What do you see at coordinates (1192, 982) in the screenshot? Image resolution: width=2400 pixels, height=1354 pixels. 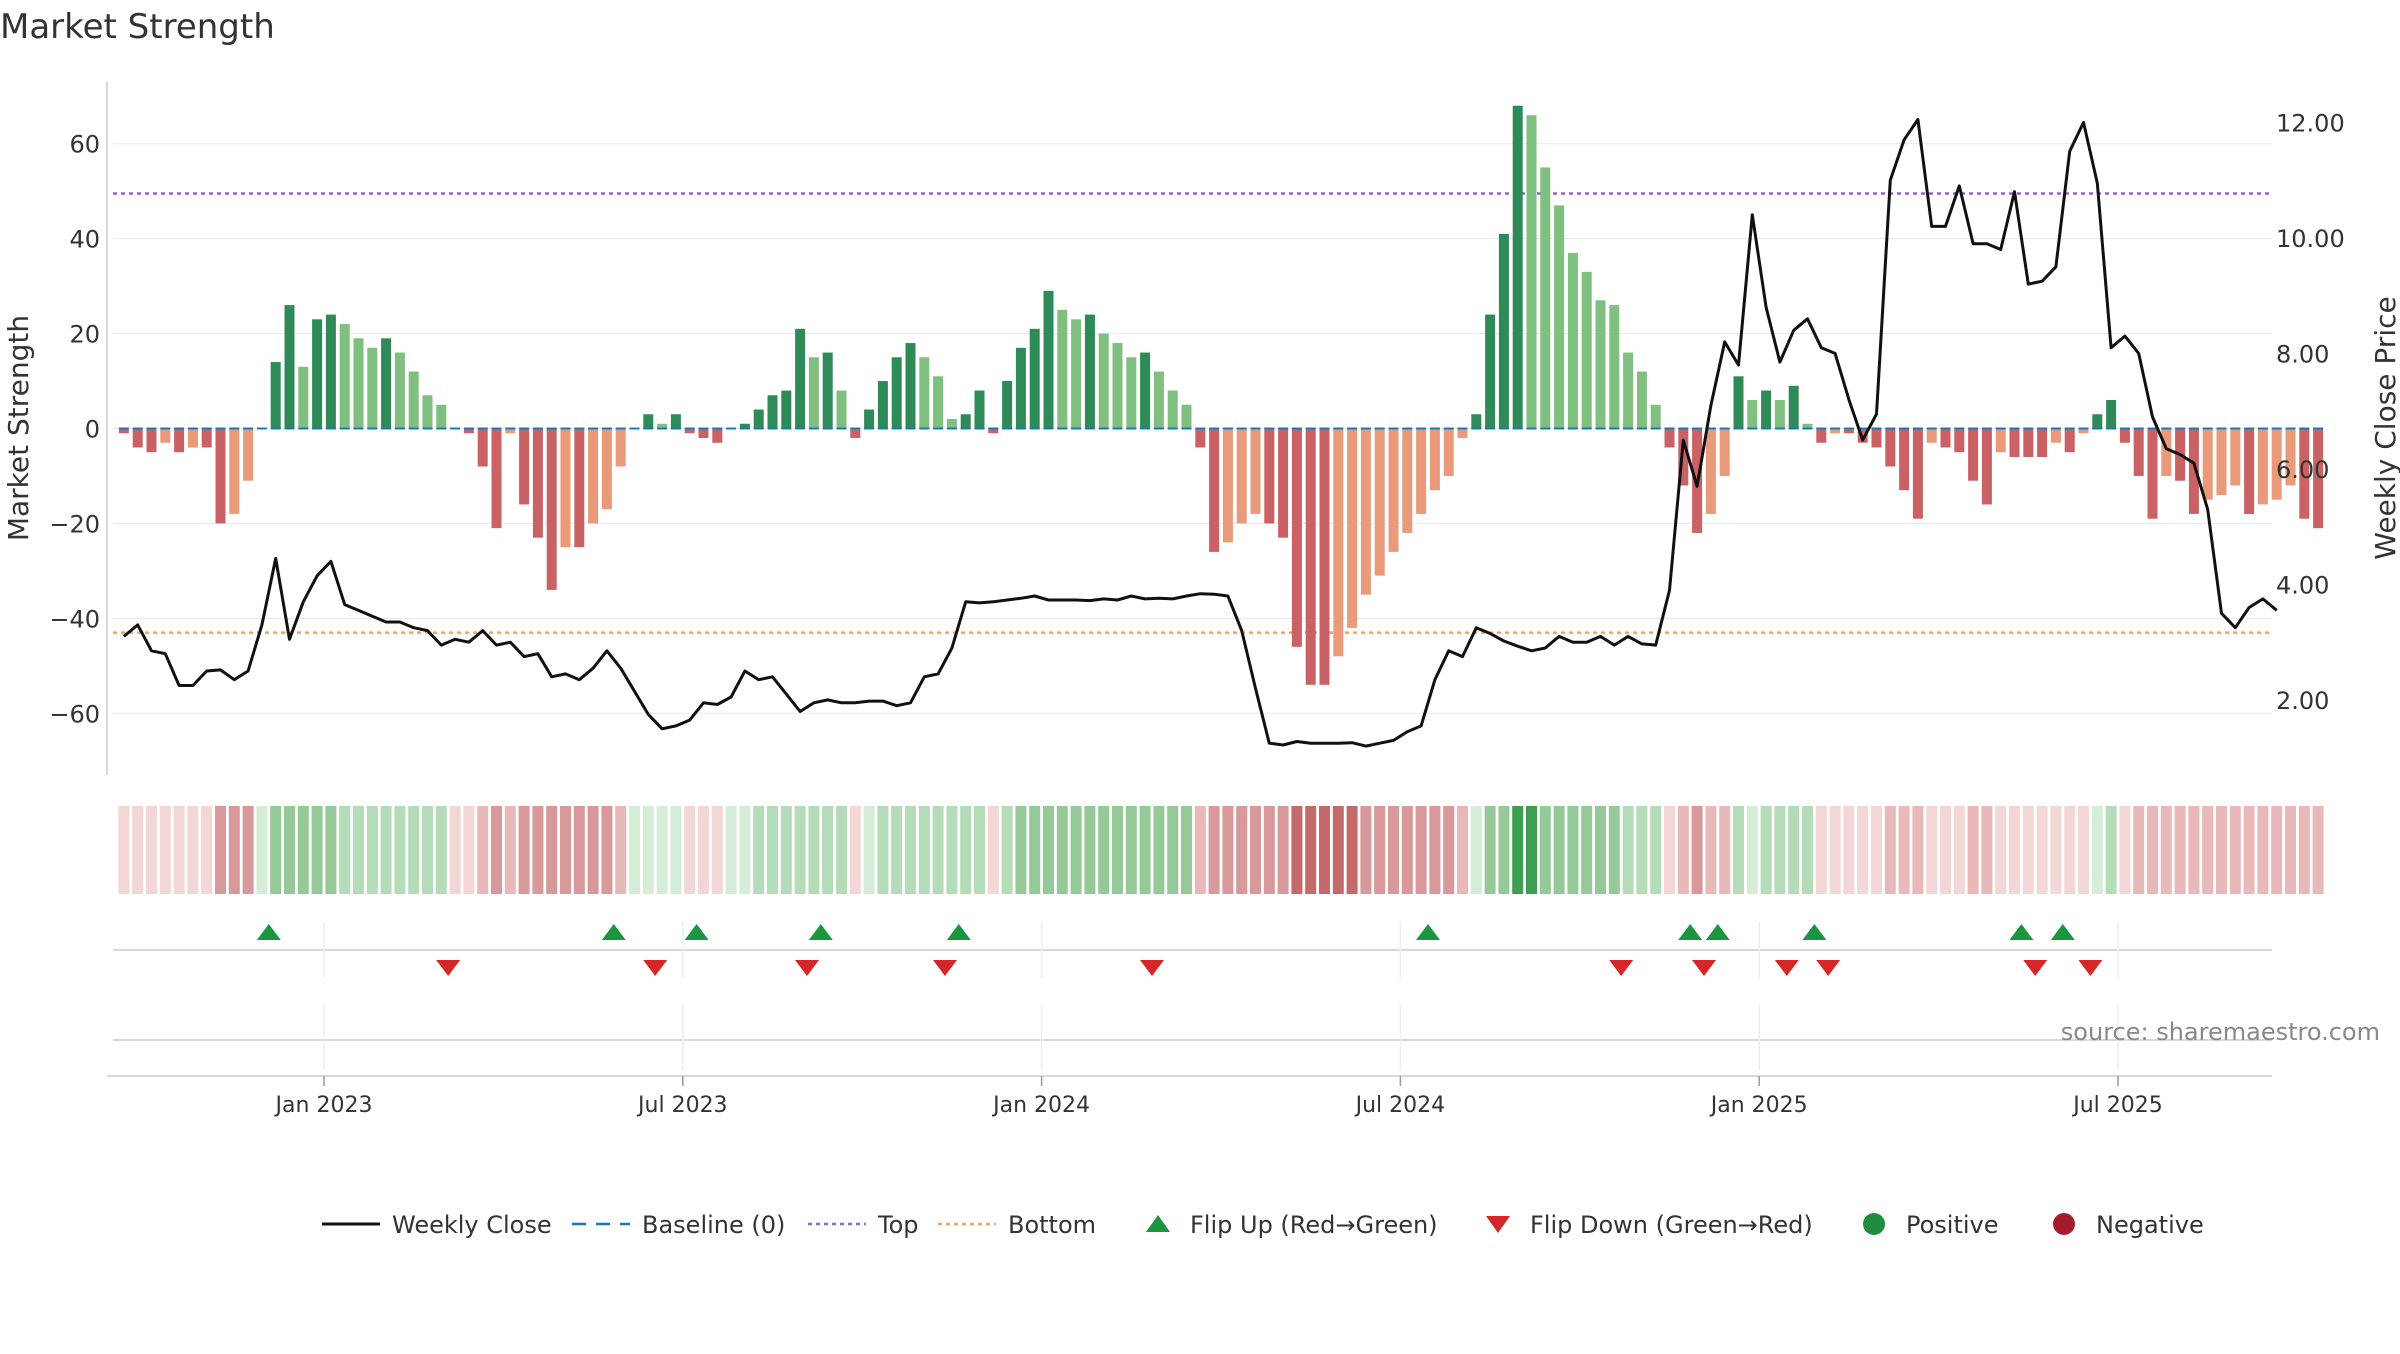 I see `flip-markers` at bounding box center [1192, 982].